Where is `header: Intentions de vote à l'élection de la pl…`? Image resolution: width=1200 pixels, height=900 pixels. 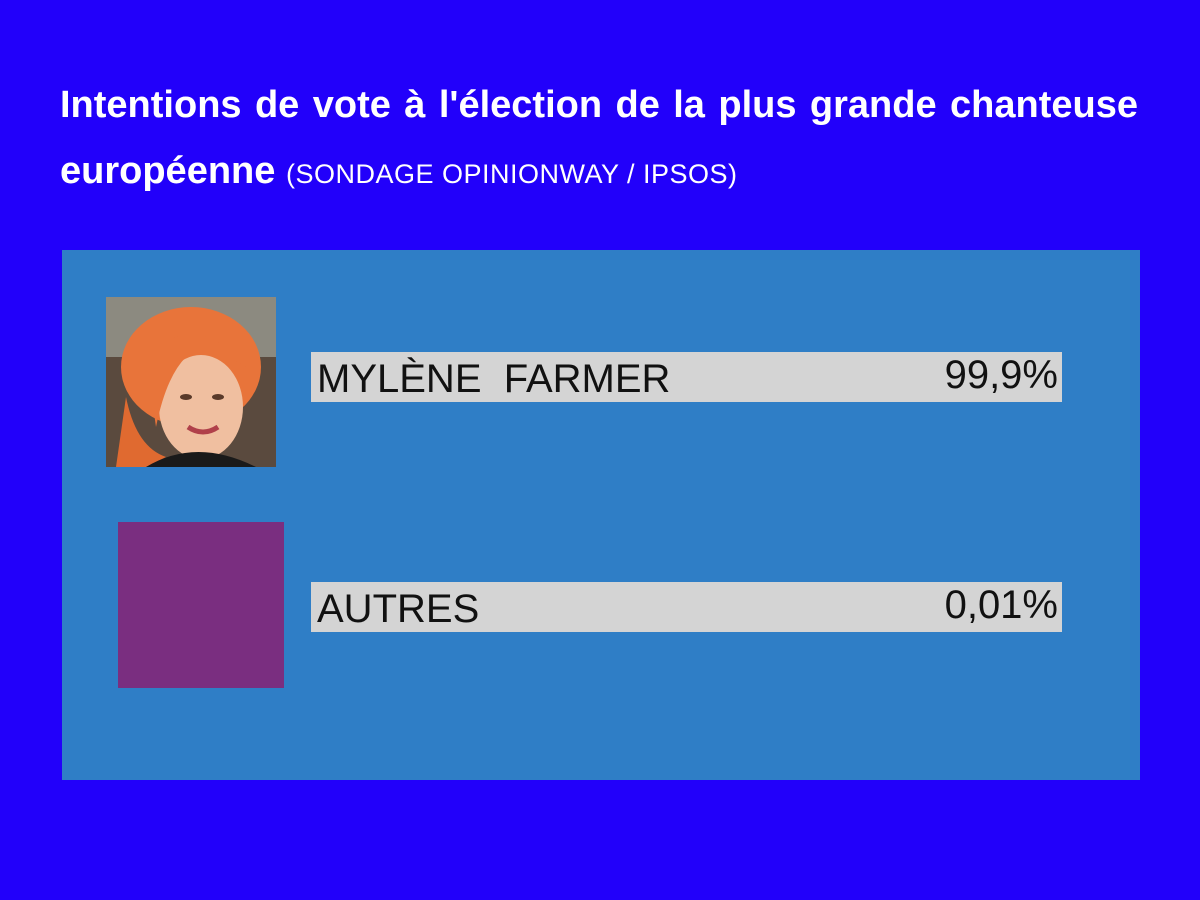 header: Intentions de vote à l'élection de la pl… is located at coordinates (599, 139).